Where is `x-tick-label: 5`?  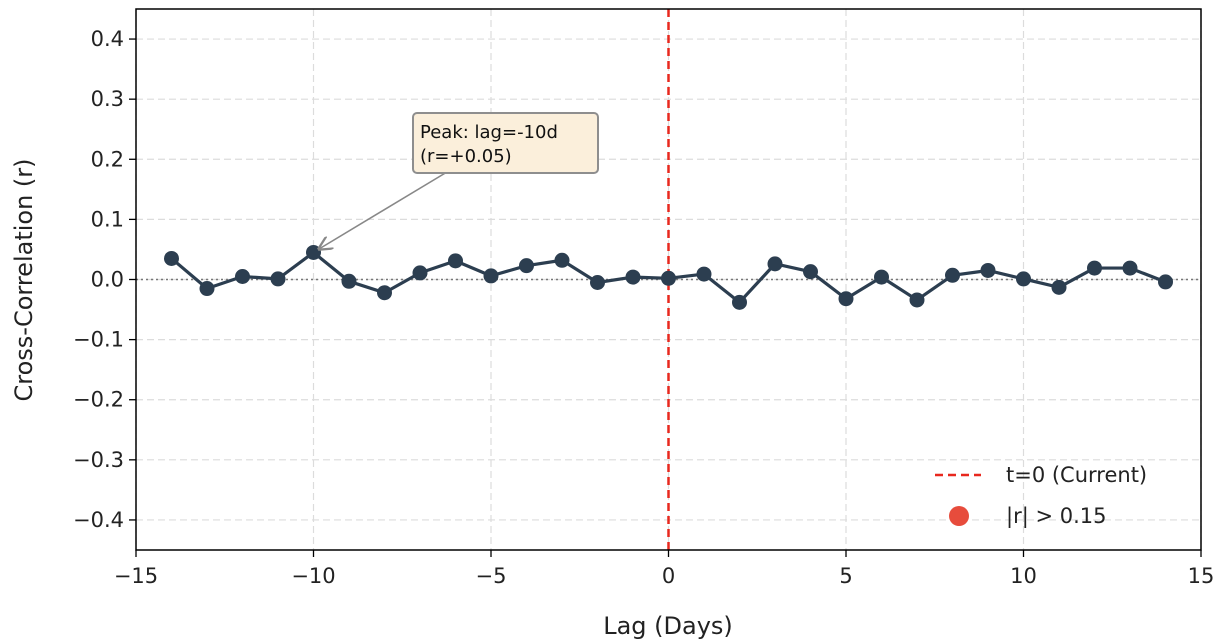 x-tick-label: 5 is located at coordinates (845, 576).